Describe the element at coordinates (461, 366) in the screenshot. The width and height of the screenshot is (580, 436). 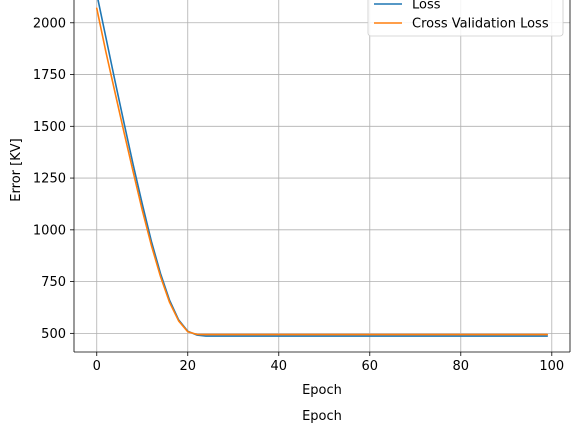
I see `x-tick-label: 80` at that location.